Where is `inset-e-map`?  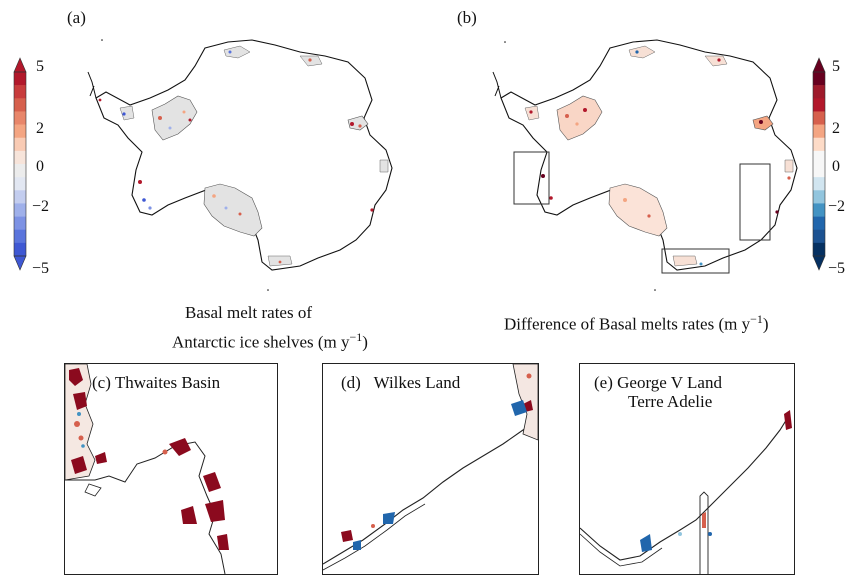 inset-e-map is located at coordinates (686, 492).